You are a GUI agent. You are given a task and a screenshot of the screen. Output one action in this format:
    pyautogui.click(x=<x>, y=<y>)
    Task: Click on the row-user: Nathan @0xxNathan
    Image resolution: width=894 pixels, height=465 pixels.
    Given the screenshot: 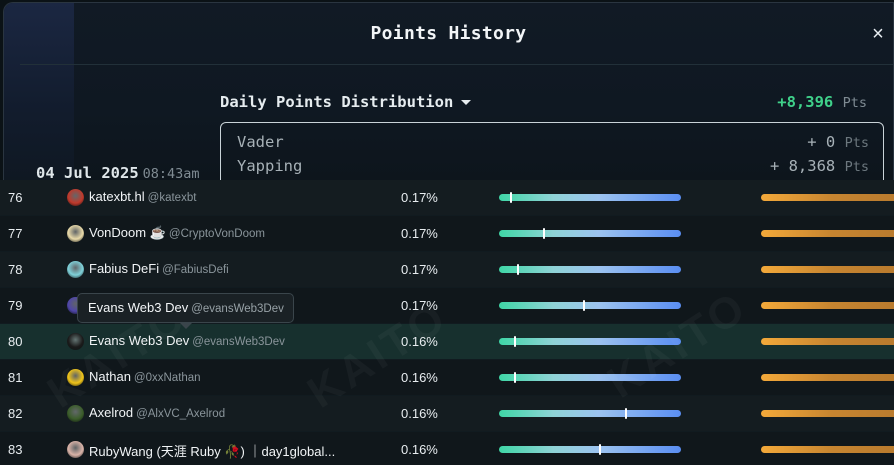 What is the action you would take?
    pyautogui.click(x=145, y=376)
    